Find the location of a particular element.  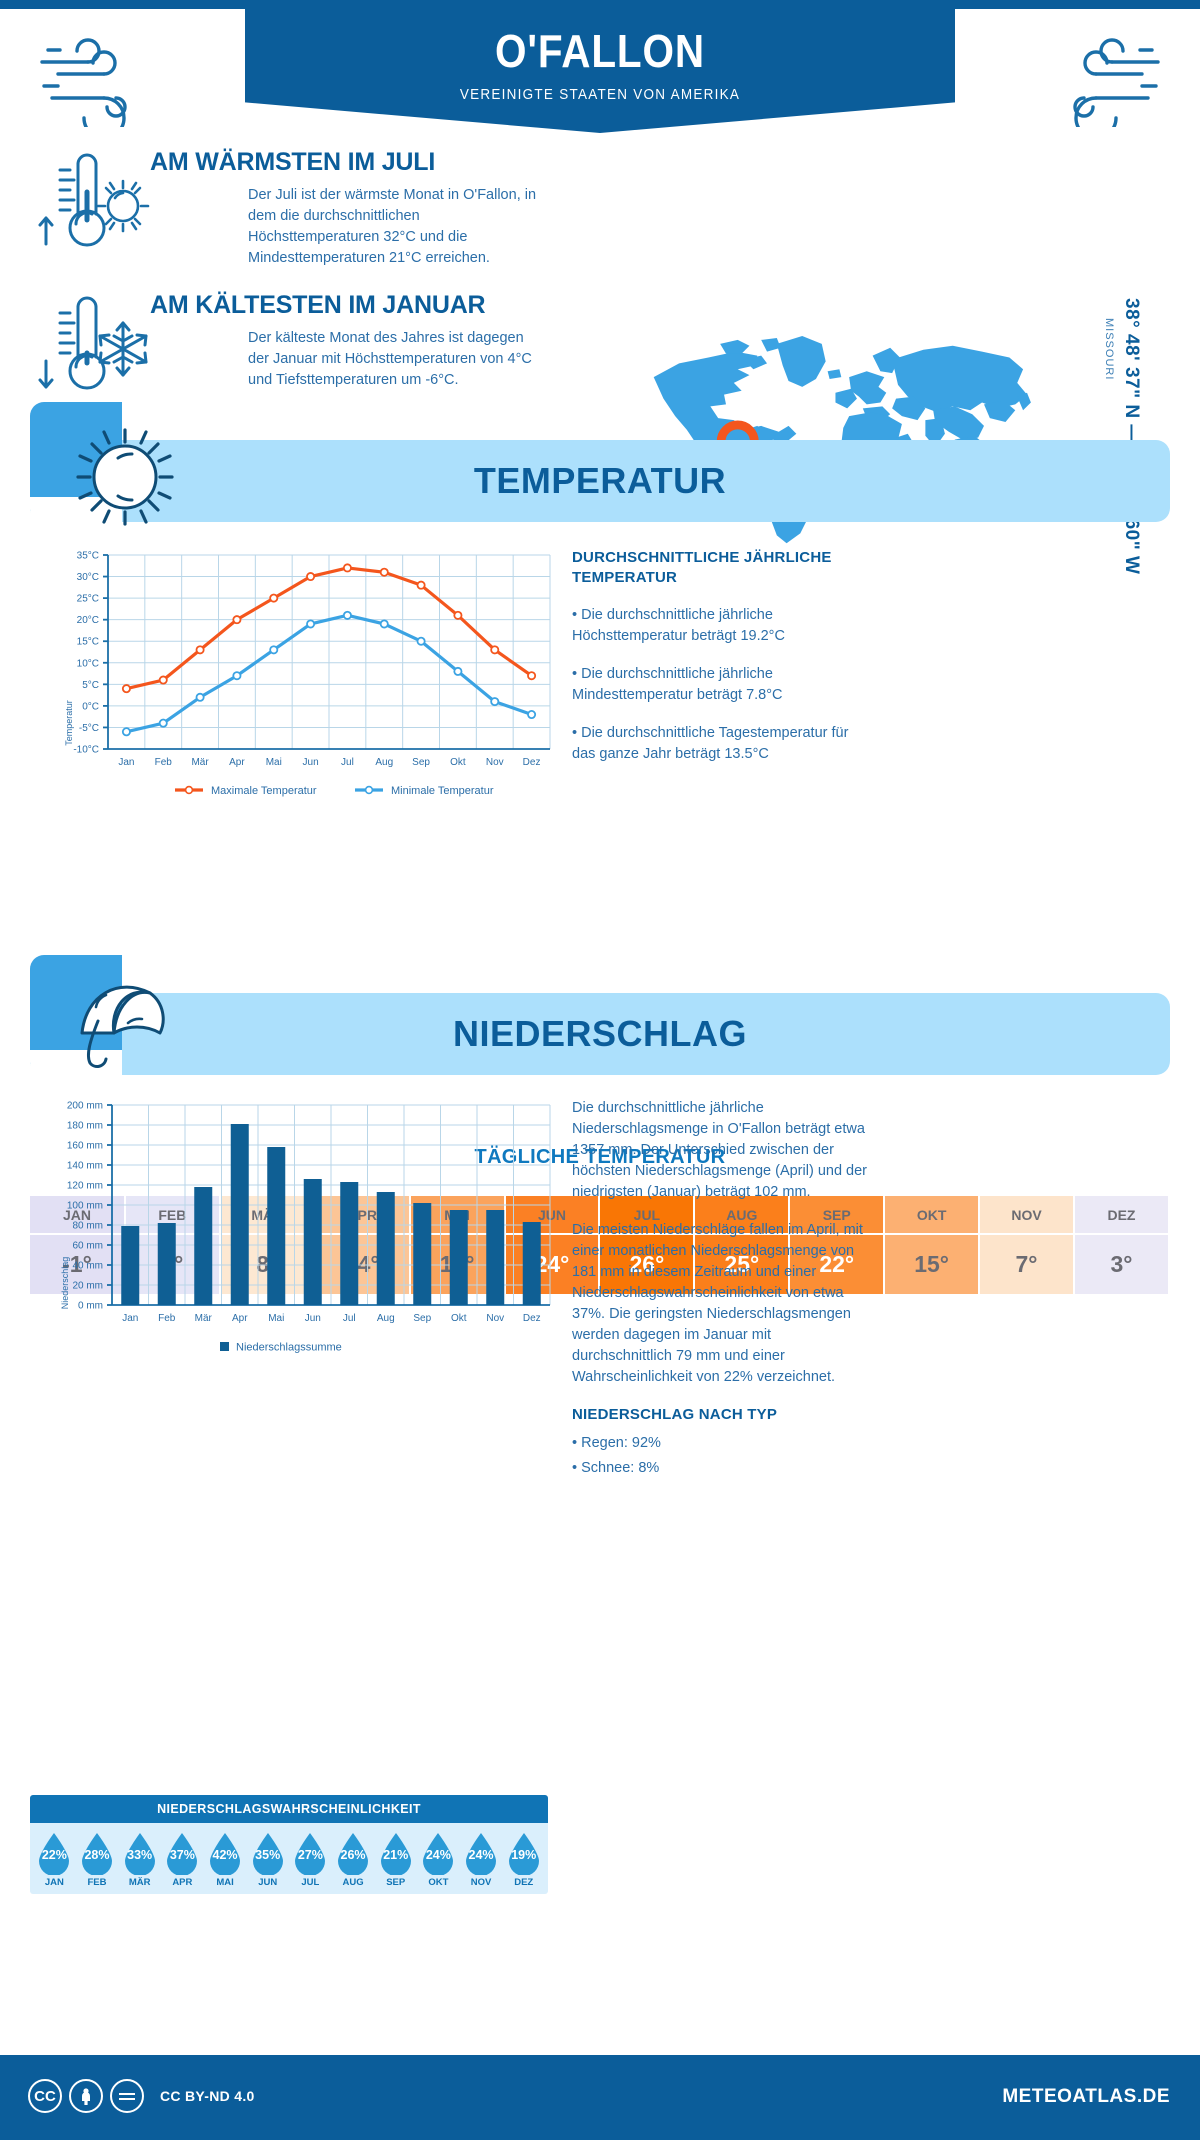

water-drop-icon: 21% is located at coordinates (396, 1853).